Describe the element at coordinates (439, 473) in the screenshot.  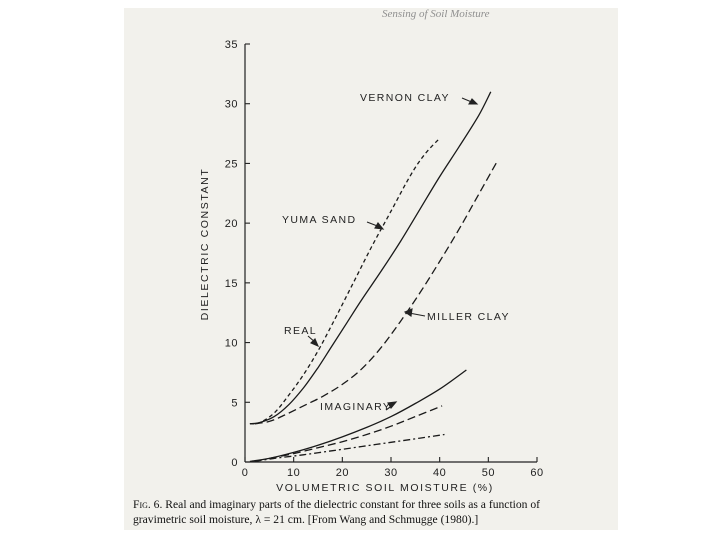
I see `x-tick-label: 40` at that location.